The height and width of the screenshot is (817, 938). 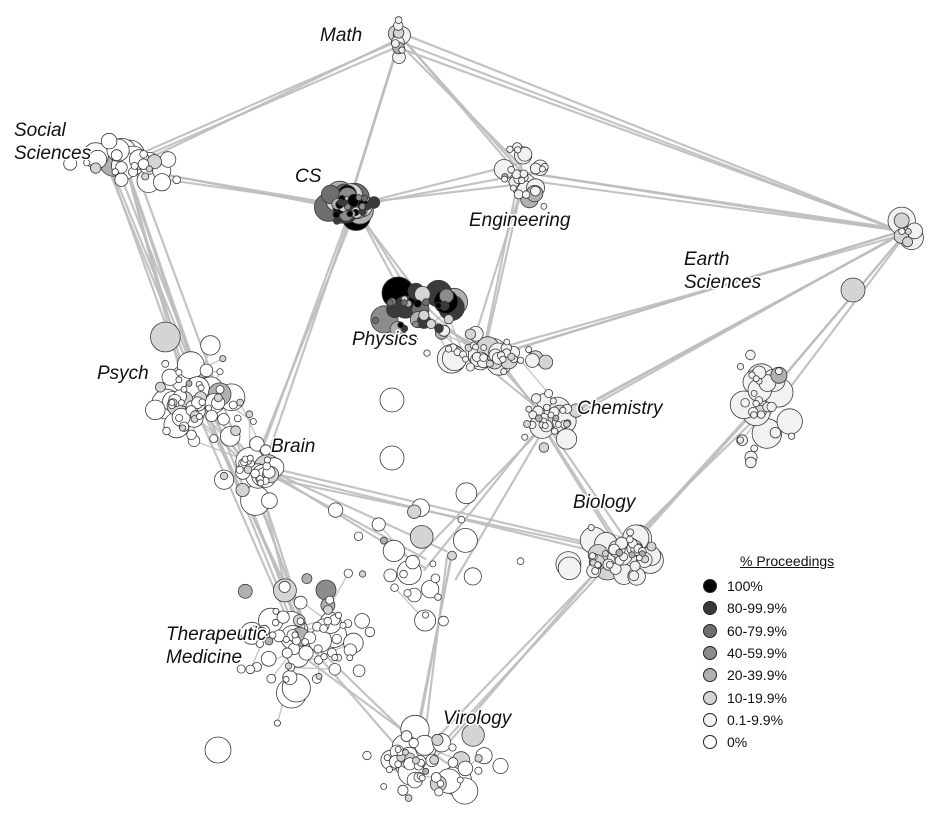 I want to click on region-label-brain: Brain, so click(x=293, y=446).